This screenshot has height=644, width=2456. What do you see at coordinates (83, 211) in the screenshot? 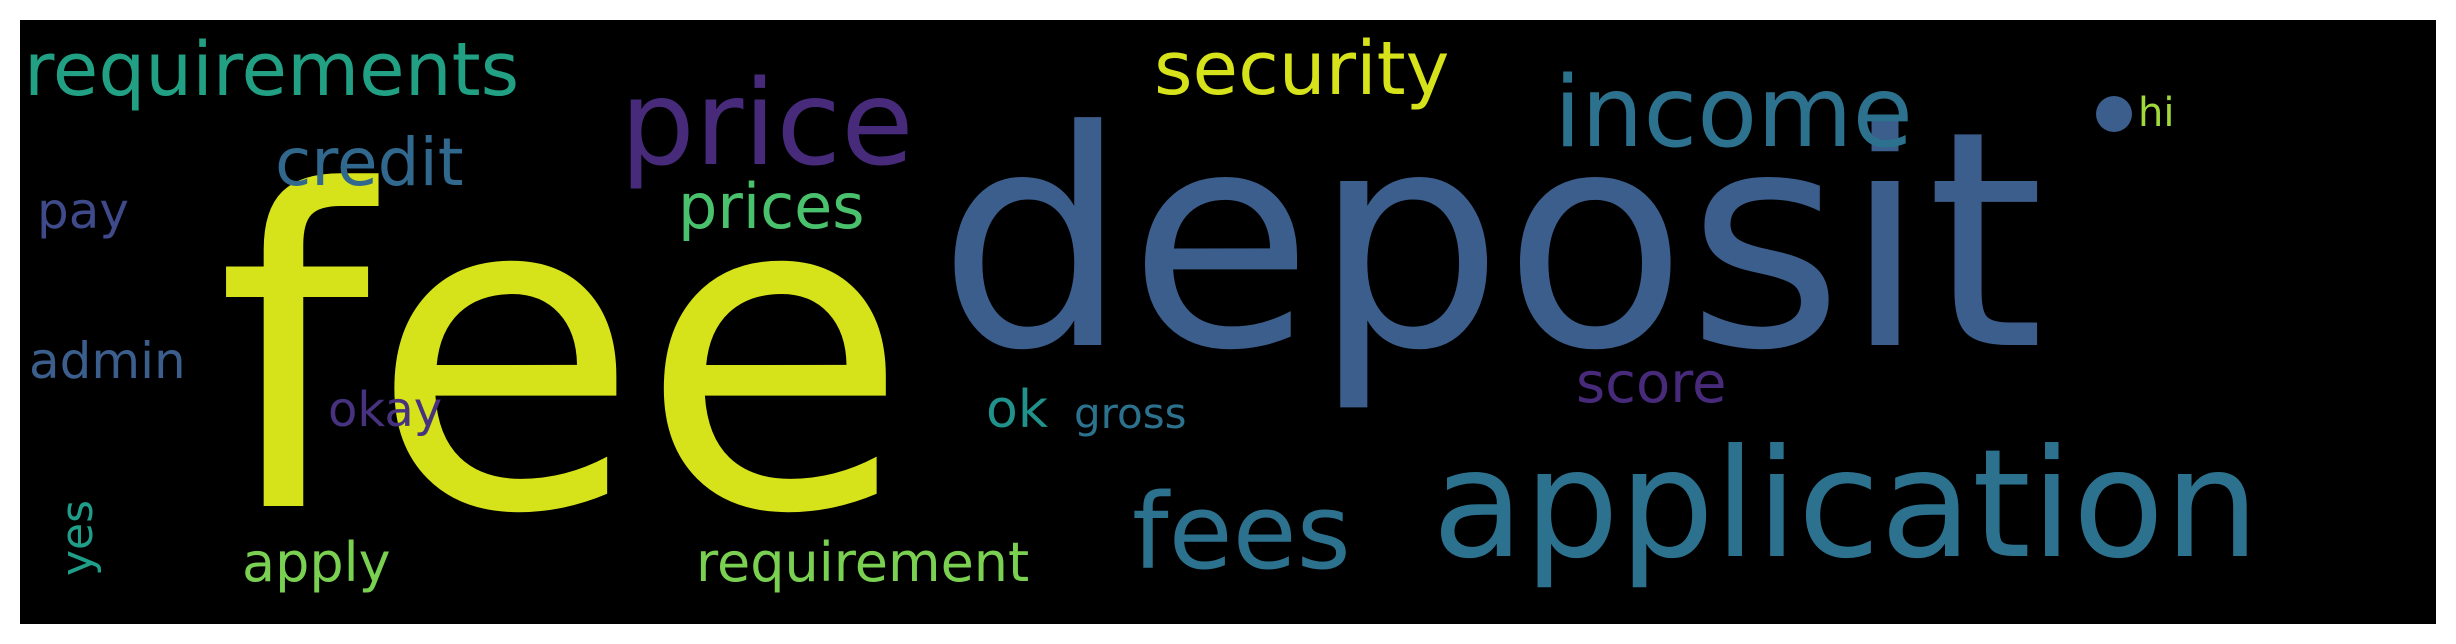
I see `word-pay: pay` at bounding box center [83, 211].